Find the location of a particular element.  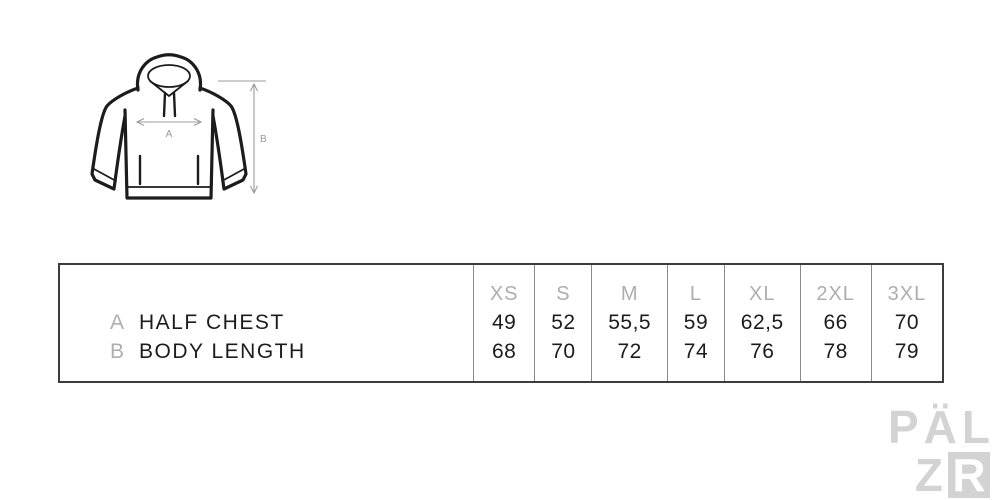

hoodie-illustration: A B is located at coordinates (178, 126).